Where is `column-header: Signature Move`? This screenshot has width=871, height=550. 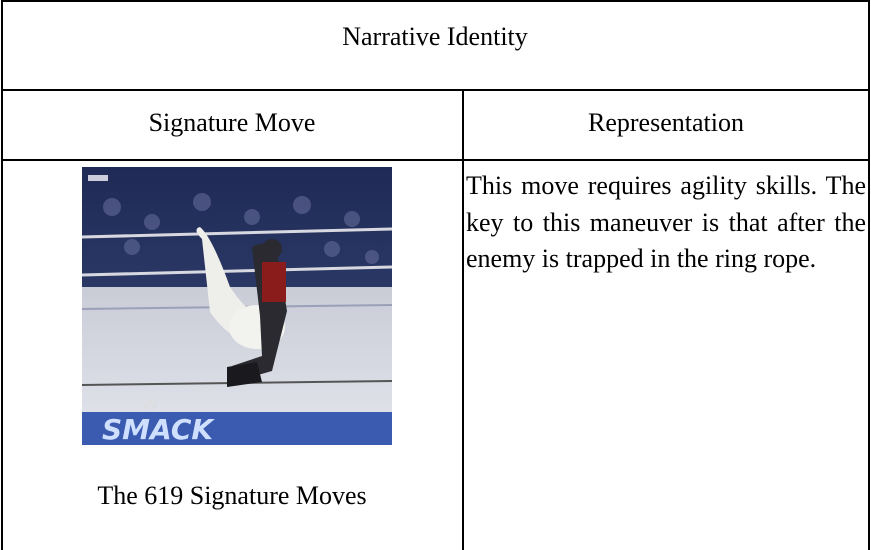
column-header: Signature Move is located at coordinates (232, 122).